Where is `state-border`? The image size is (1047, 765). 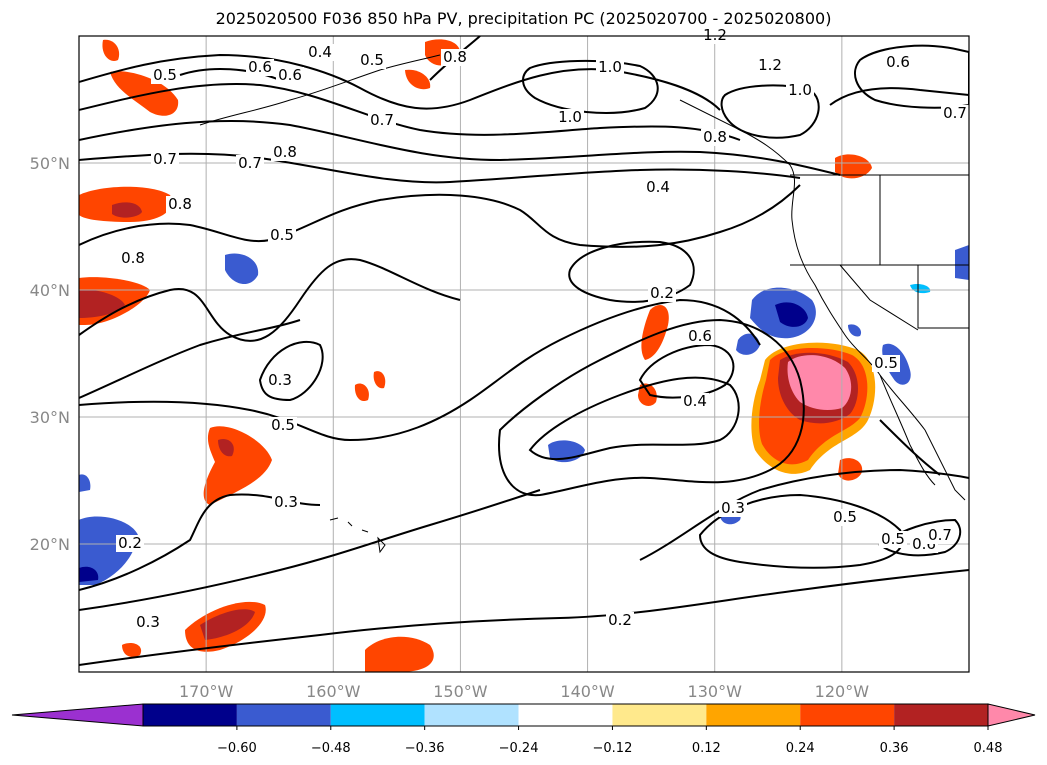 state-border is located at coordinates (879, 297).